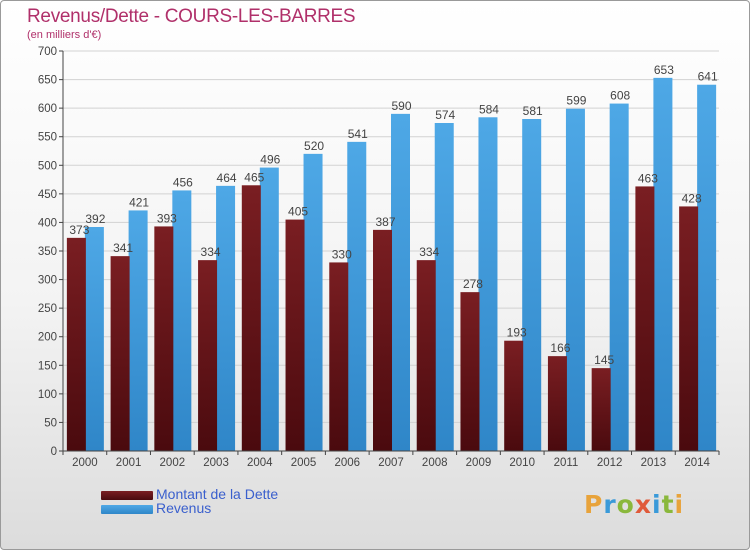 The height and width of the screenshot is (550, 750). I want to click on data-label-debt: 145, so click(604, 360).